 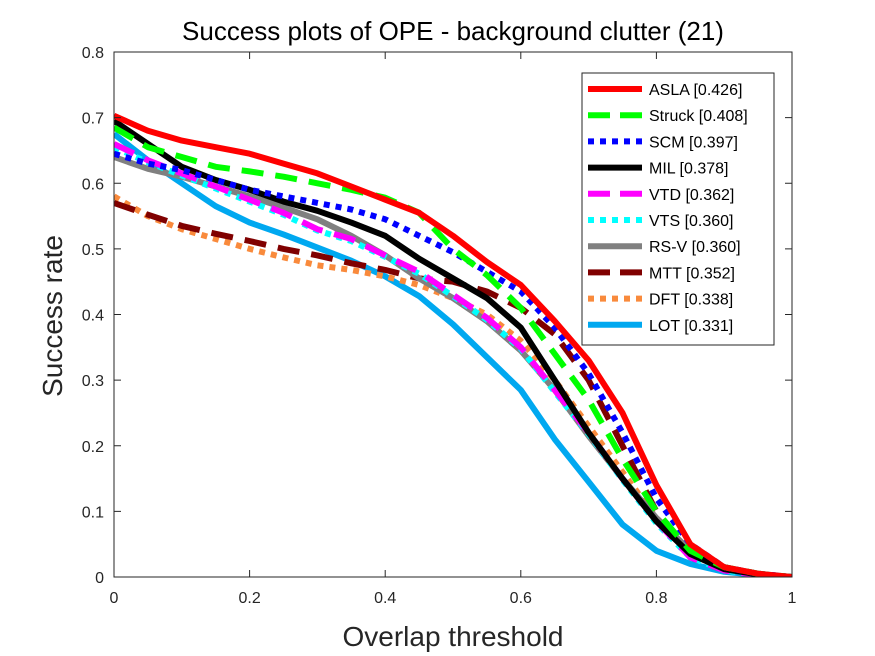 What do you see at coordinates (695, 90) in the screenshot?
I see `legend-entry: ASLA [0.426]` at bounding box center [695, 90].